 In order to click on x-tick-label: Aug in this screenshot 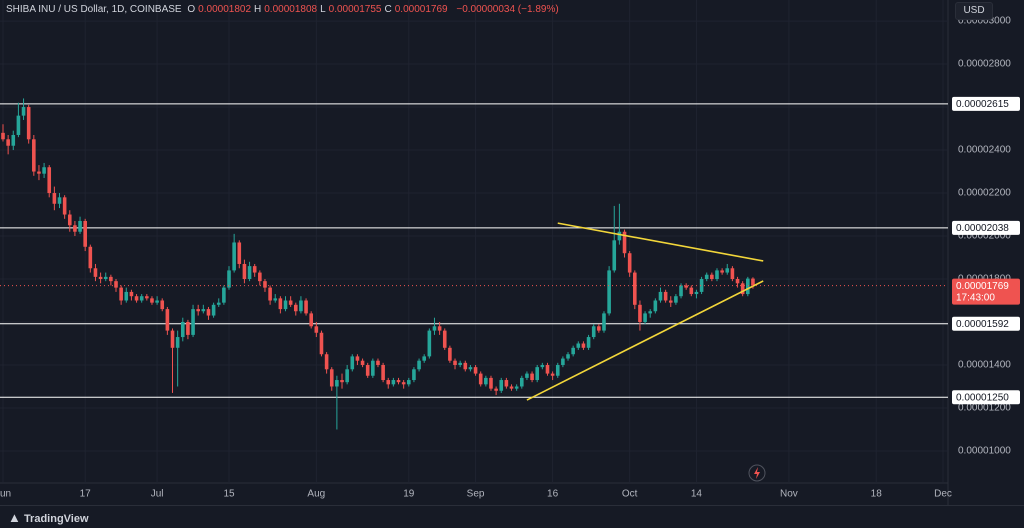, I will do `click(316, 494)`.